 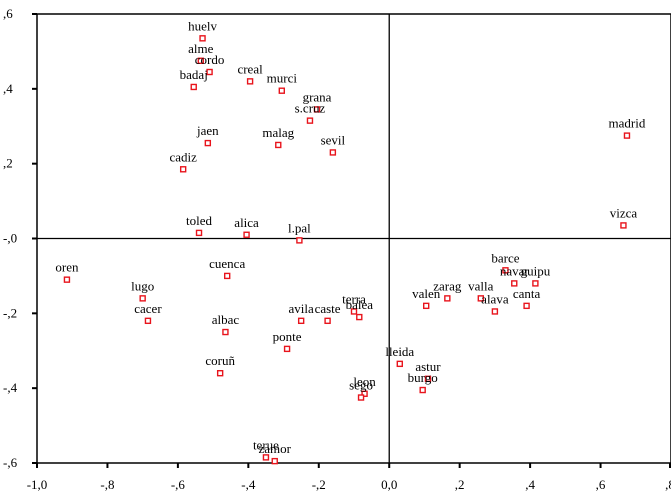 What do you see at coordinates (536, 270) in the screenshot?
I see `point-label-guipu: guipu` at bounding box center [536, 270].